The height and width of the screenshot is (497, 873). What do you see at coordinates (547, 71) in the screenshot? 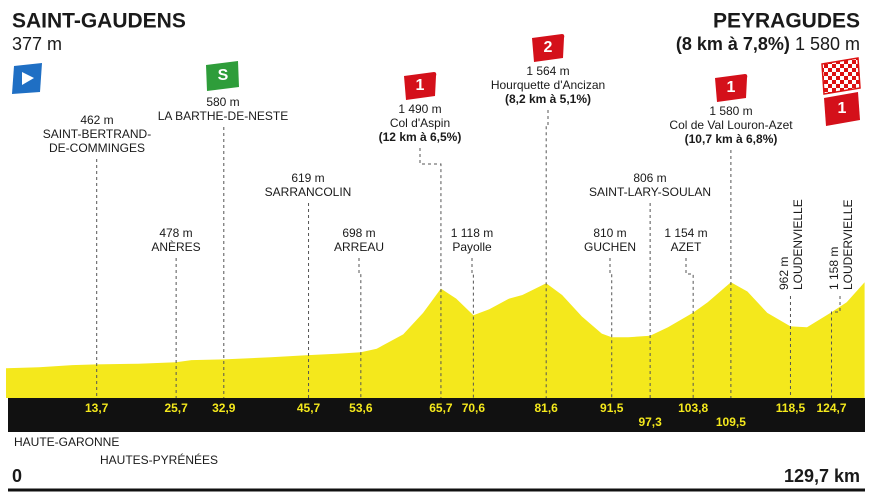
I see `waypoint-altitude: 1 564 m` at bounding box center [547, 71].